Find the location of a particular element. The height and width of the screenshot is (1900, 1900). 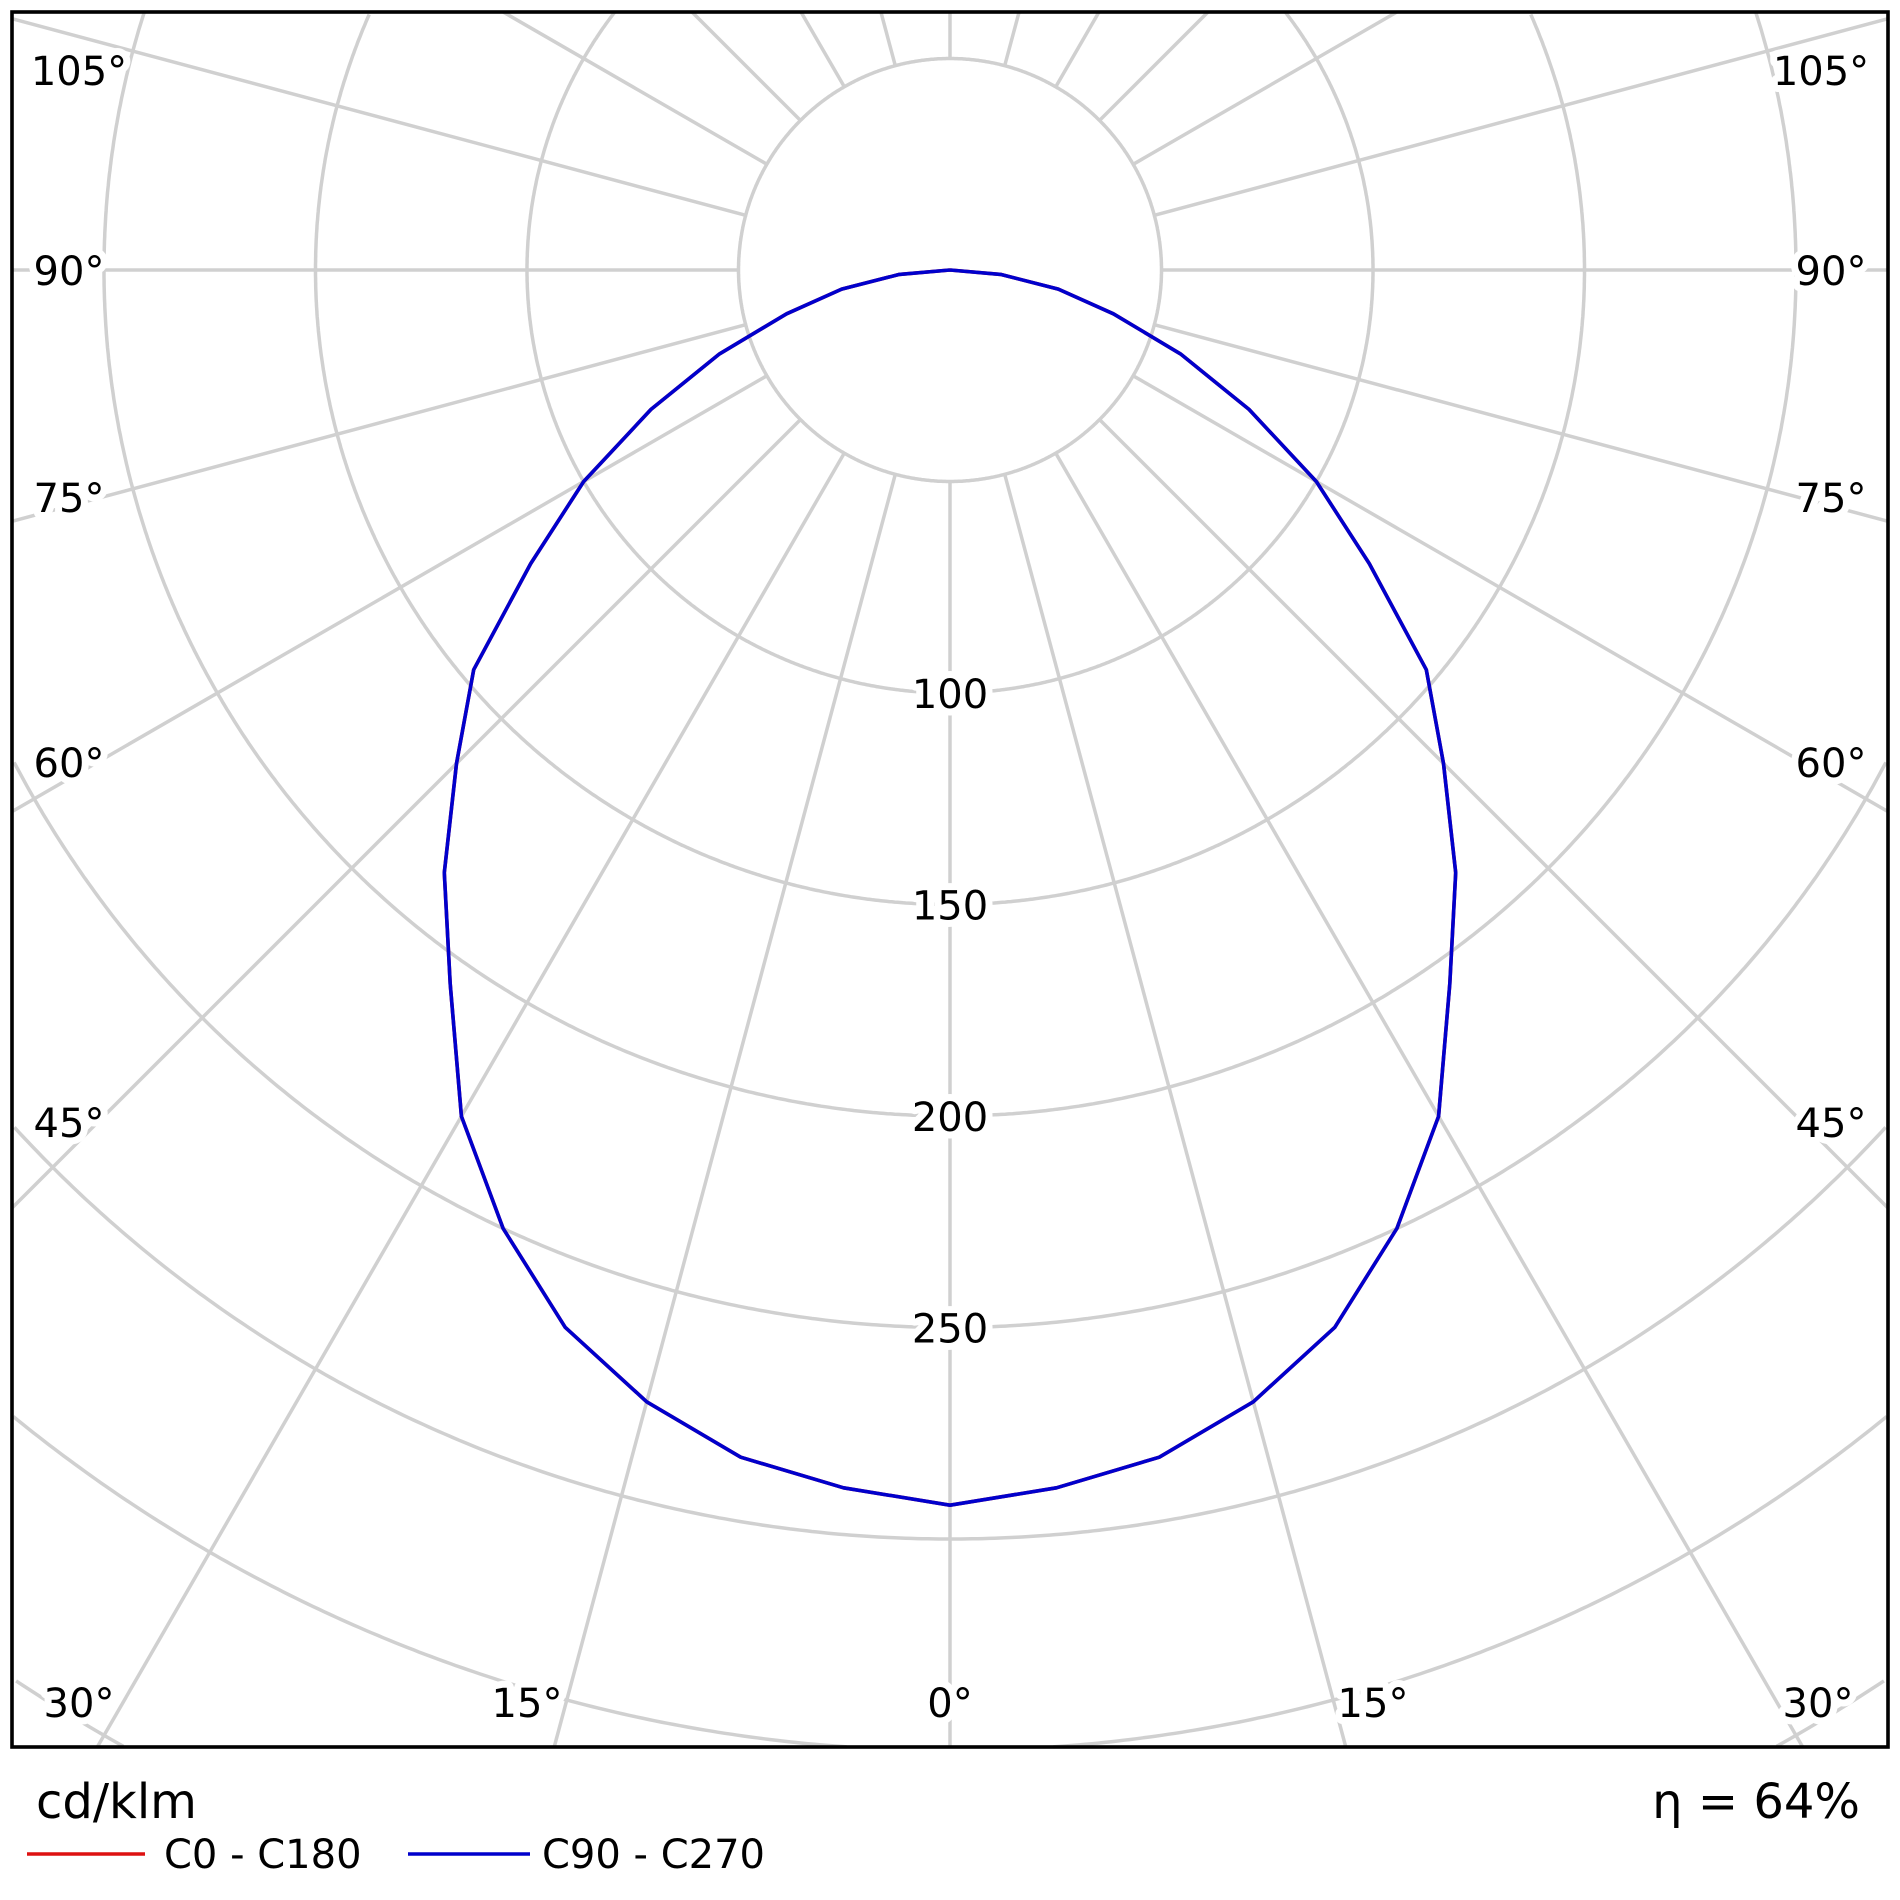

angle-label-90-left: 90° is located at coordinates (69, 272).